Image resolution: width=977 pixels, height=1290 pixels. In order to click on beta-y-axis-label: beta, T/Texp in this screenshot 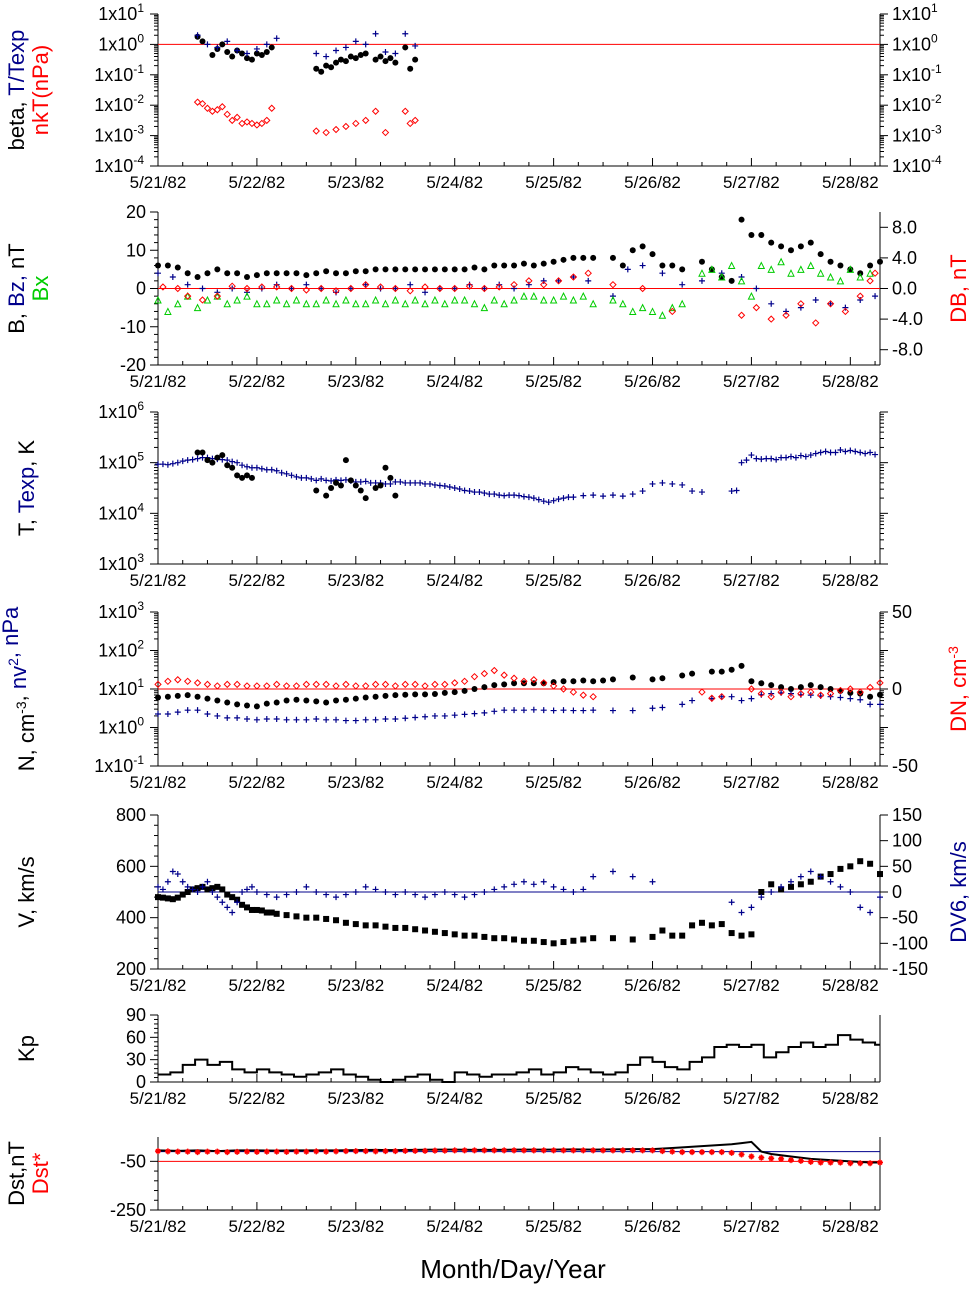, I will do `click(16, 90)`.